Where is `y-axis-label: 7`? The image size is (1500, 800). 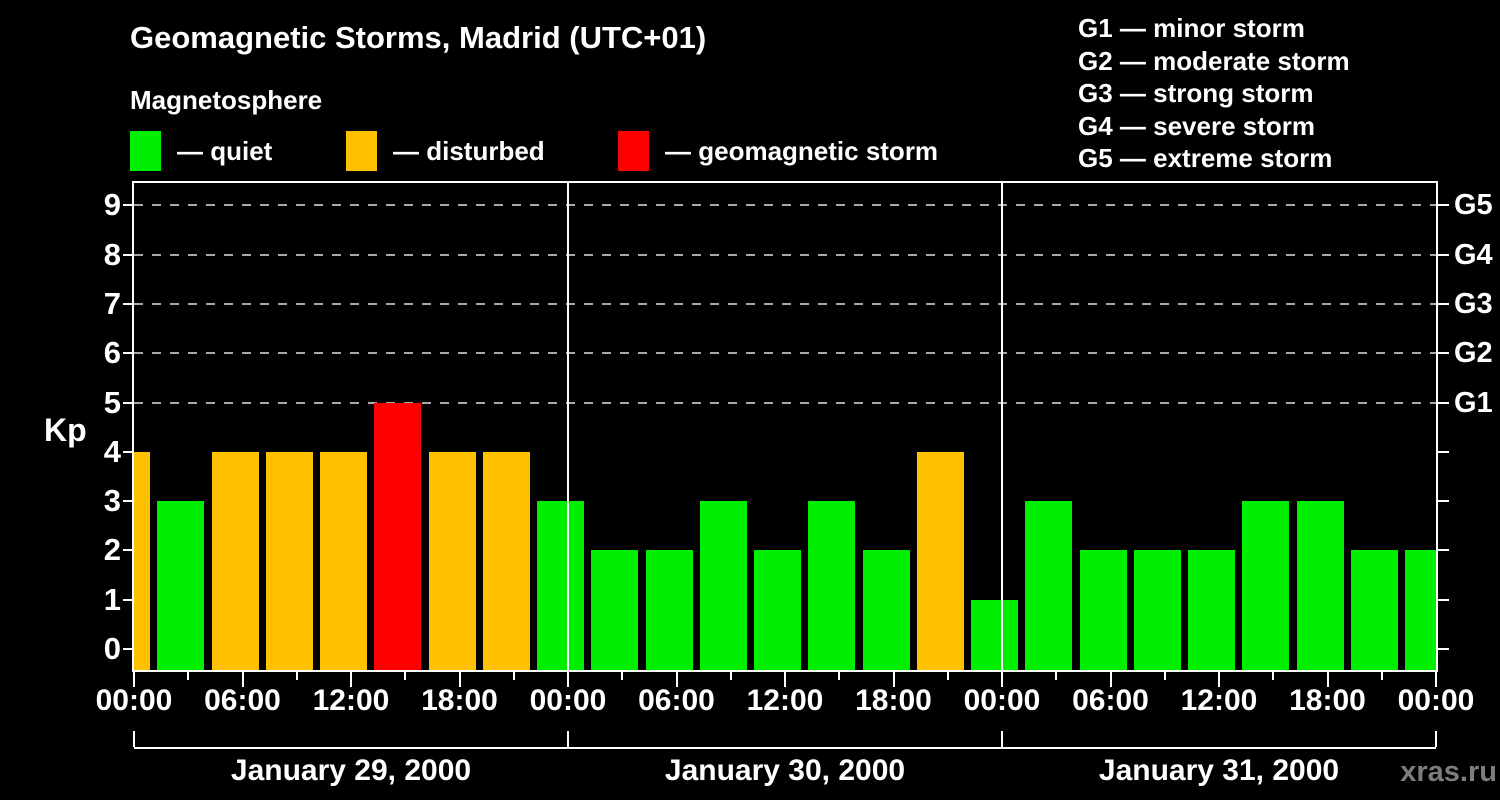
y-axis-label: 7 is located at coordinates (112, 303).